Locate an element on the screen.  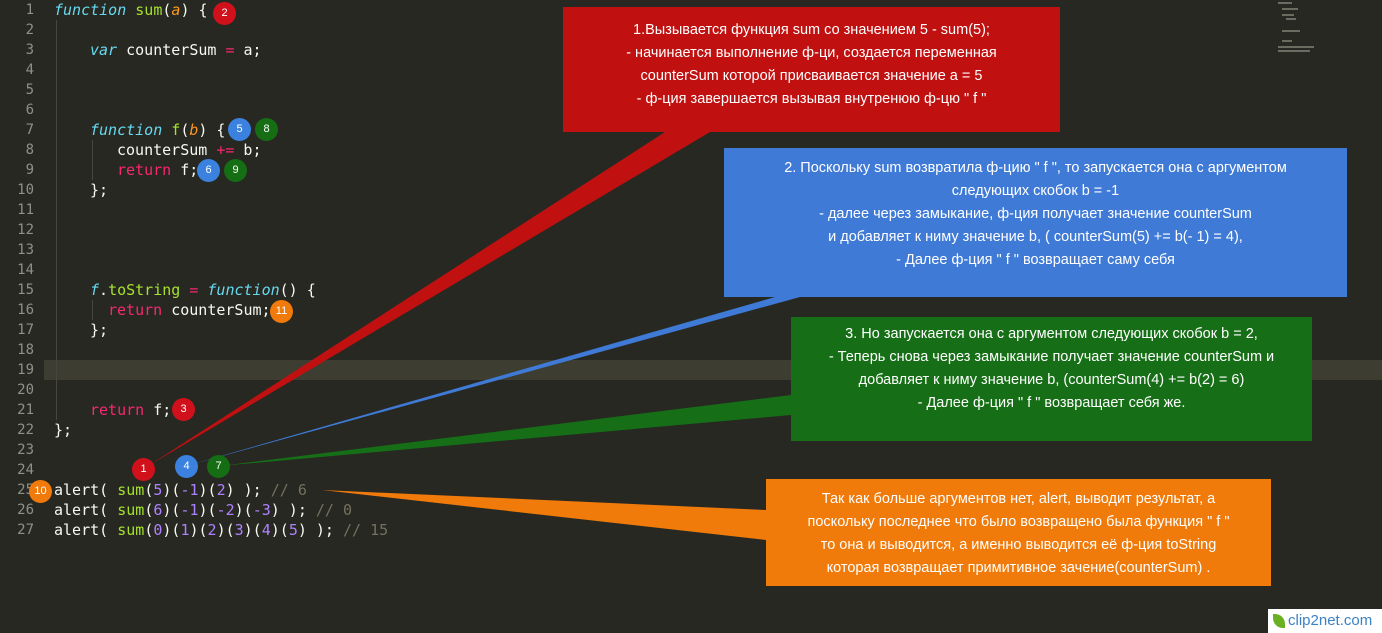
step-badge-9: 9 is located at coordinates (235, 170).